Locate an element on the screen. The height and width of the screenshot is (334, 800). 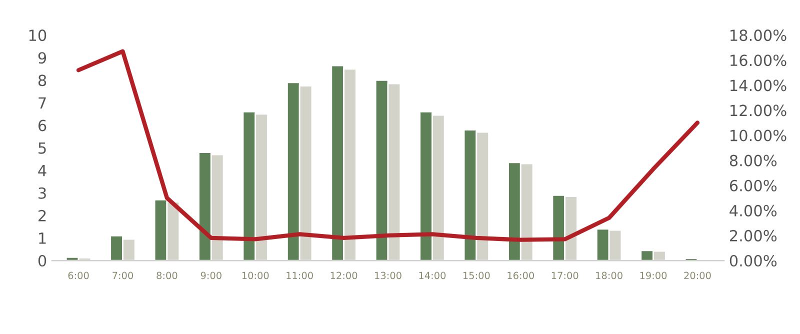
x-tick-label: 11:00 is located at coordinates (299, 276).